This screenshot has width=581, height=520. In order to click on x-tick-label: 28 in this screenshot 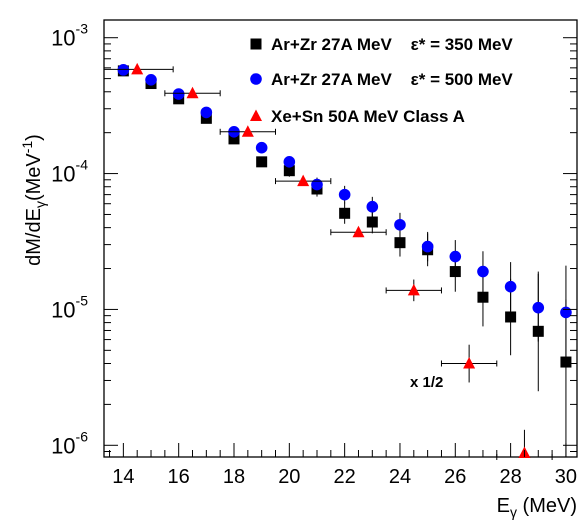, I will do `click(510, 477)`.